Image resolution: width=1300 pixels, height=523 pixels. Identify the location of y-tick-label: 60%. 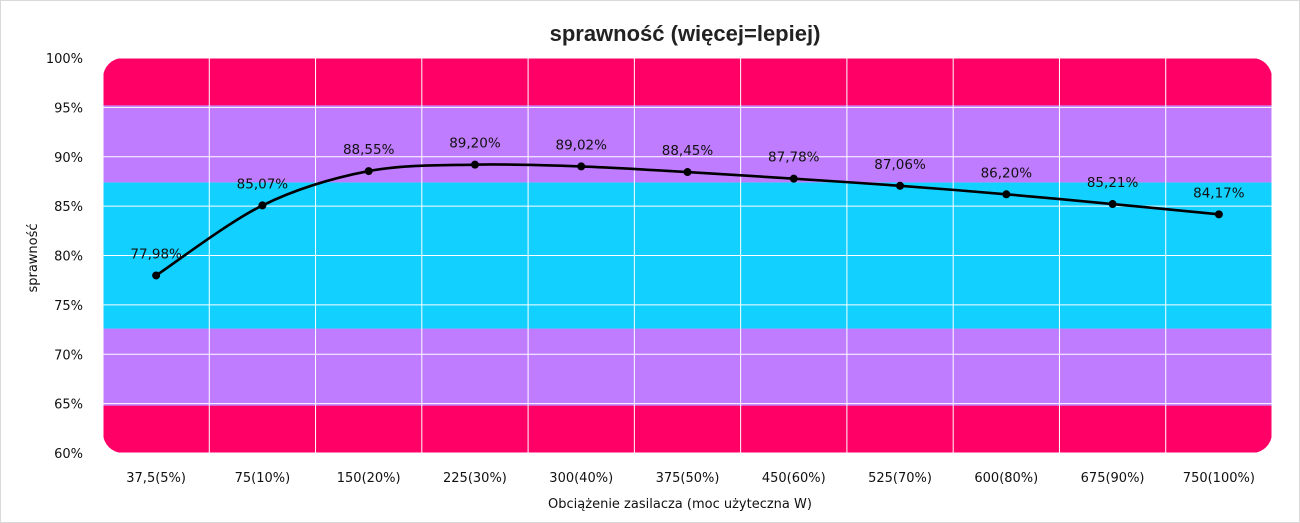
(68, 454).